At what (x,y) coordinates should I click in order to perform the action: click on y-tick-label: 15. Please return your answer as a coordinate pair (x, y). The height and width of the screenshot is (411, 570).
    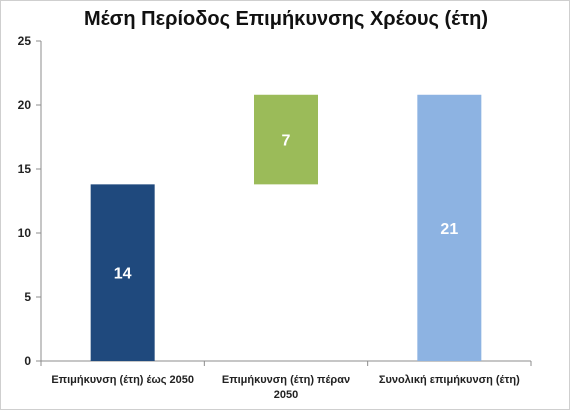
    Looking at the image, I should click on (25, 169).